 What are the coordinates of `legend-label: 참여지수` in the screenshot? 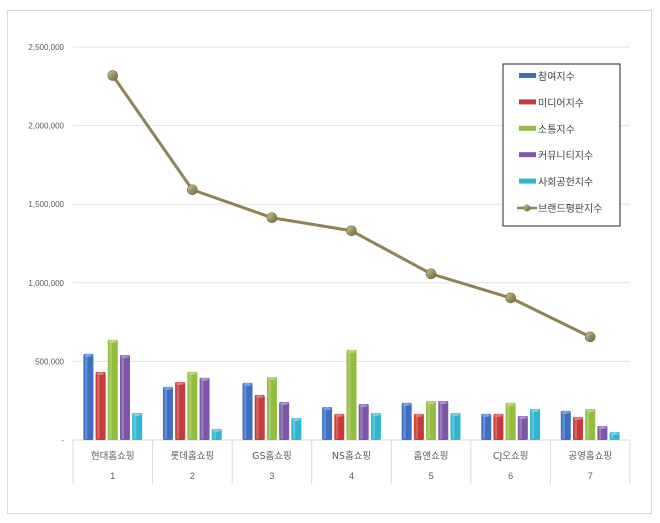 It's located at (556, 77).